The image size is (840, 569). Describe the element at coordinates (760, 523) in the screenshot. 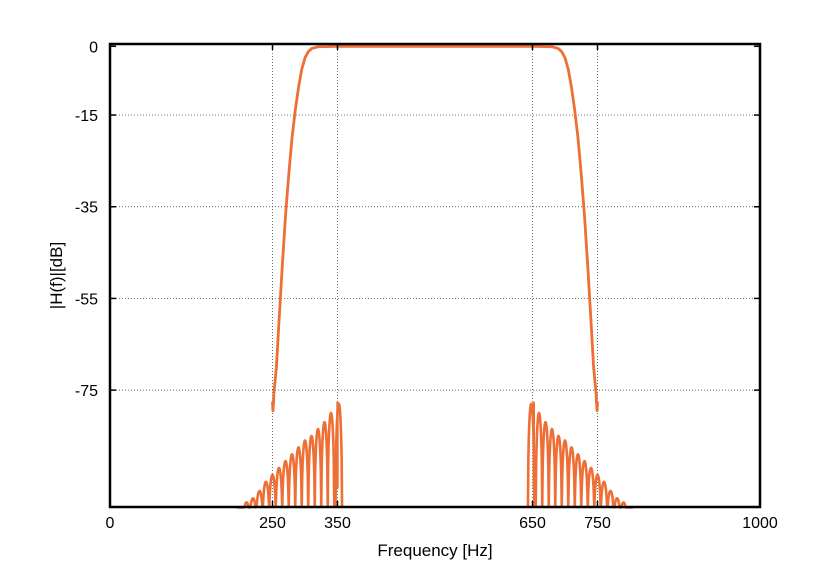

I see `x-tick-label: 1000` at that location.